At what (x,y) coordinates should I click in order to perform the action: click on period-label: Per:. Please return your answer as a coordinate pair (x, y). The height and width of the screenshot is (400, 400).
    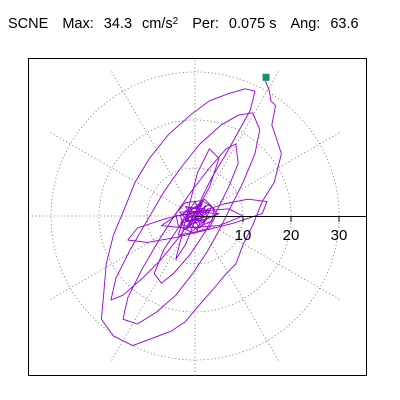
    Looking at the image, I should click on (205, 24).